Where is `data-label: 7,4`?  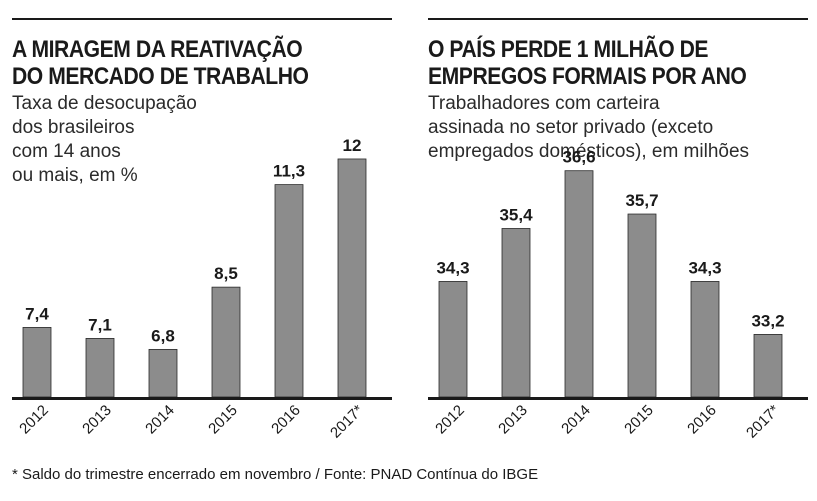 data-label: 7,4 is located at coordinates (37, 313).